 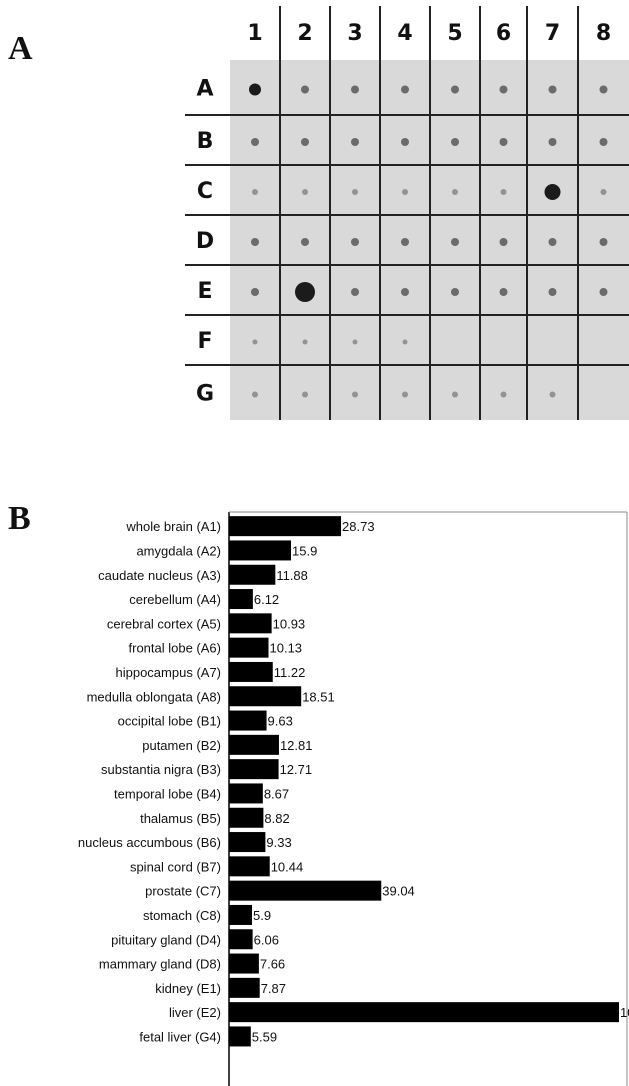 I want to click on value-label: 12.71, so click(x=296, y=769).